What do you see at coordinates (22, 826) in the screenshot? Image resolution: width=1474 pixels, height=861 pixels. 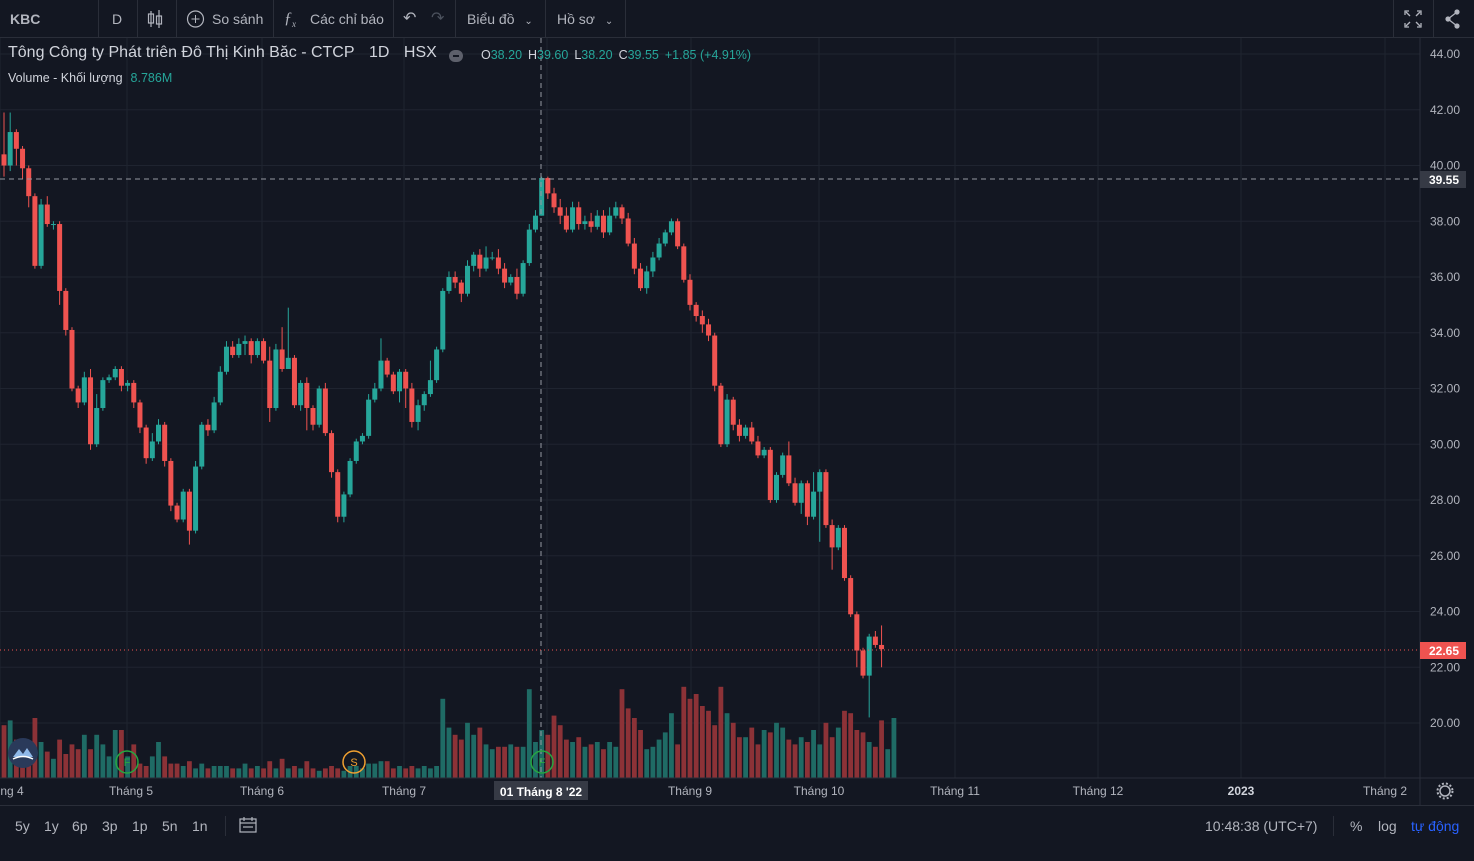 I see `range-5y: 5y` at bounding box center [22, 826].